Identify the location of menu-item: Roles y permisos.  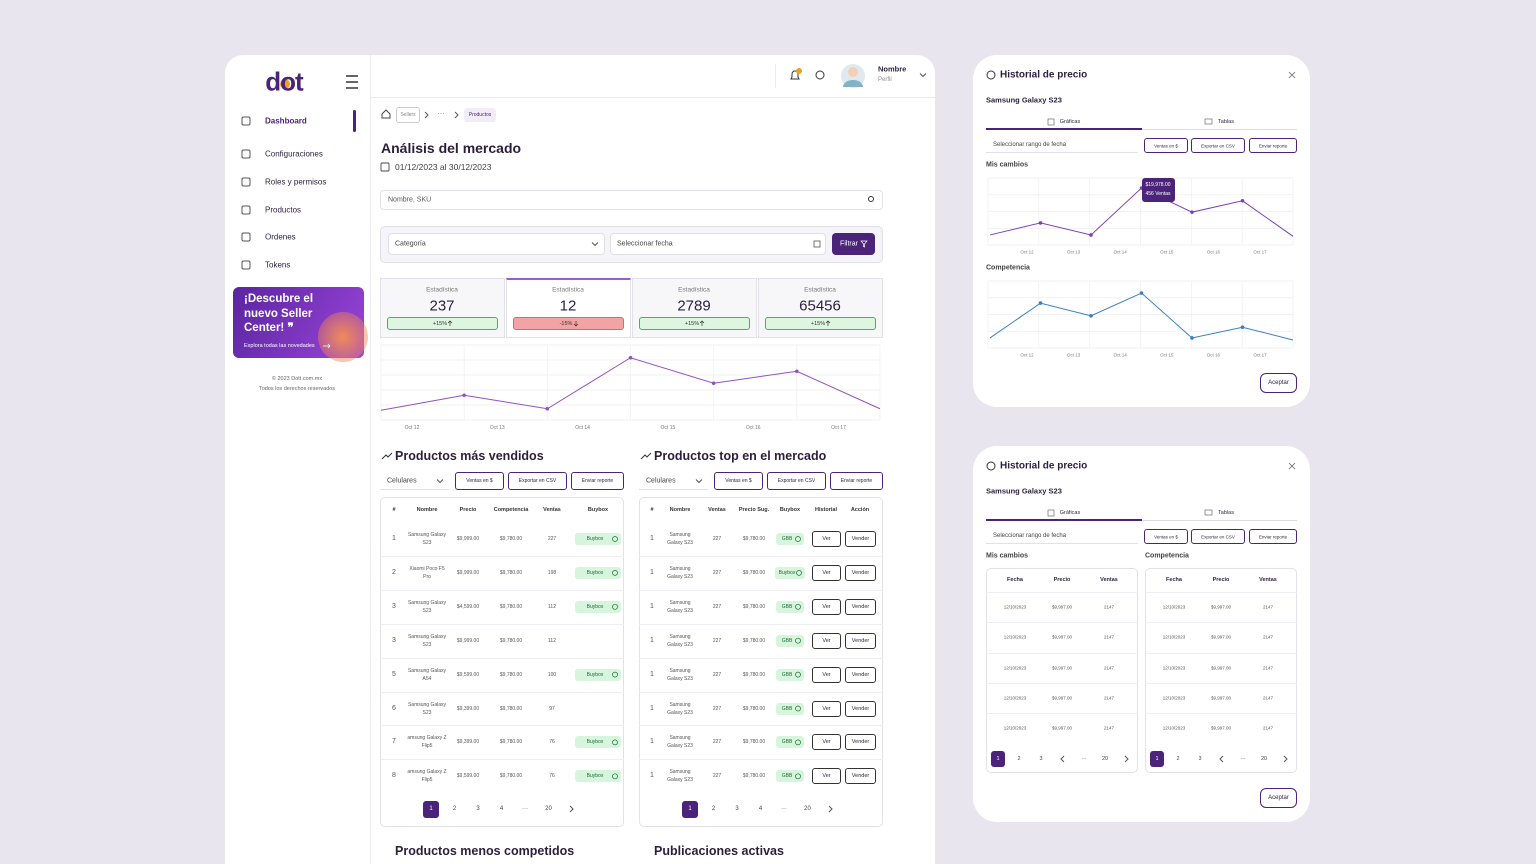
(296, 182).